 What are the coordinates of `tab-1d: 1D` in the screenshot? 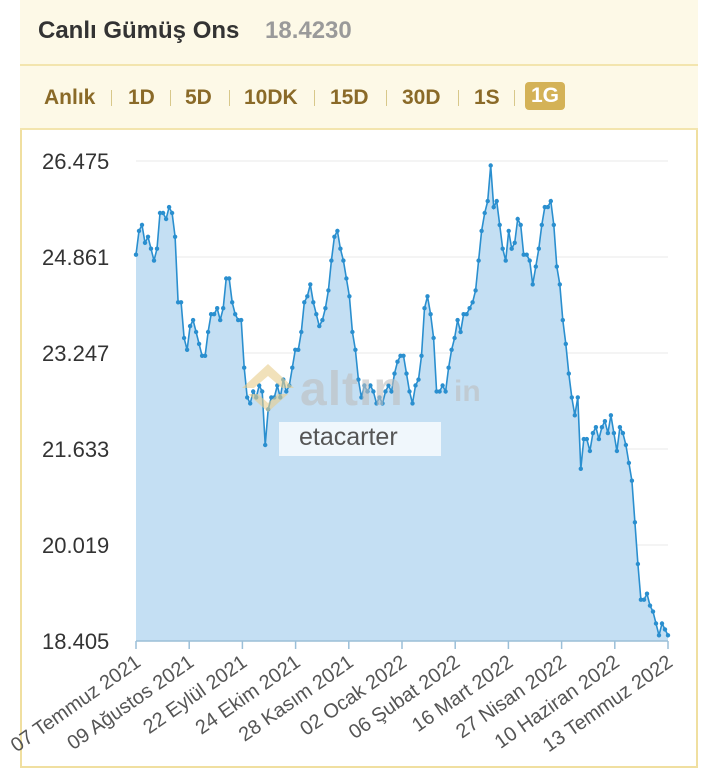 It's located at (141, 97).